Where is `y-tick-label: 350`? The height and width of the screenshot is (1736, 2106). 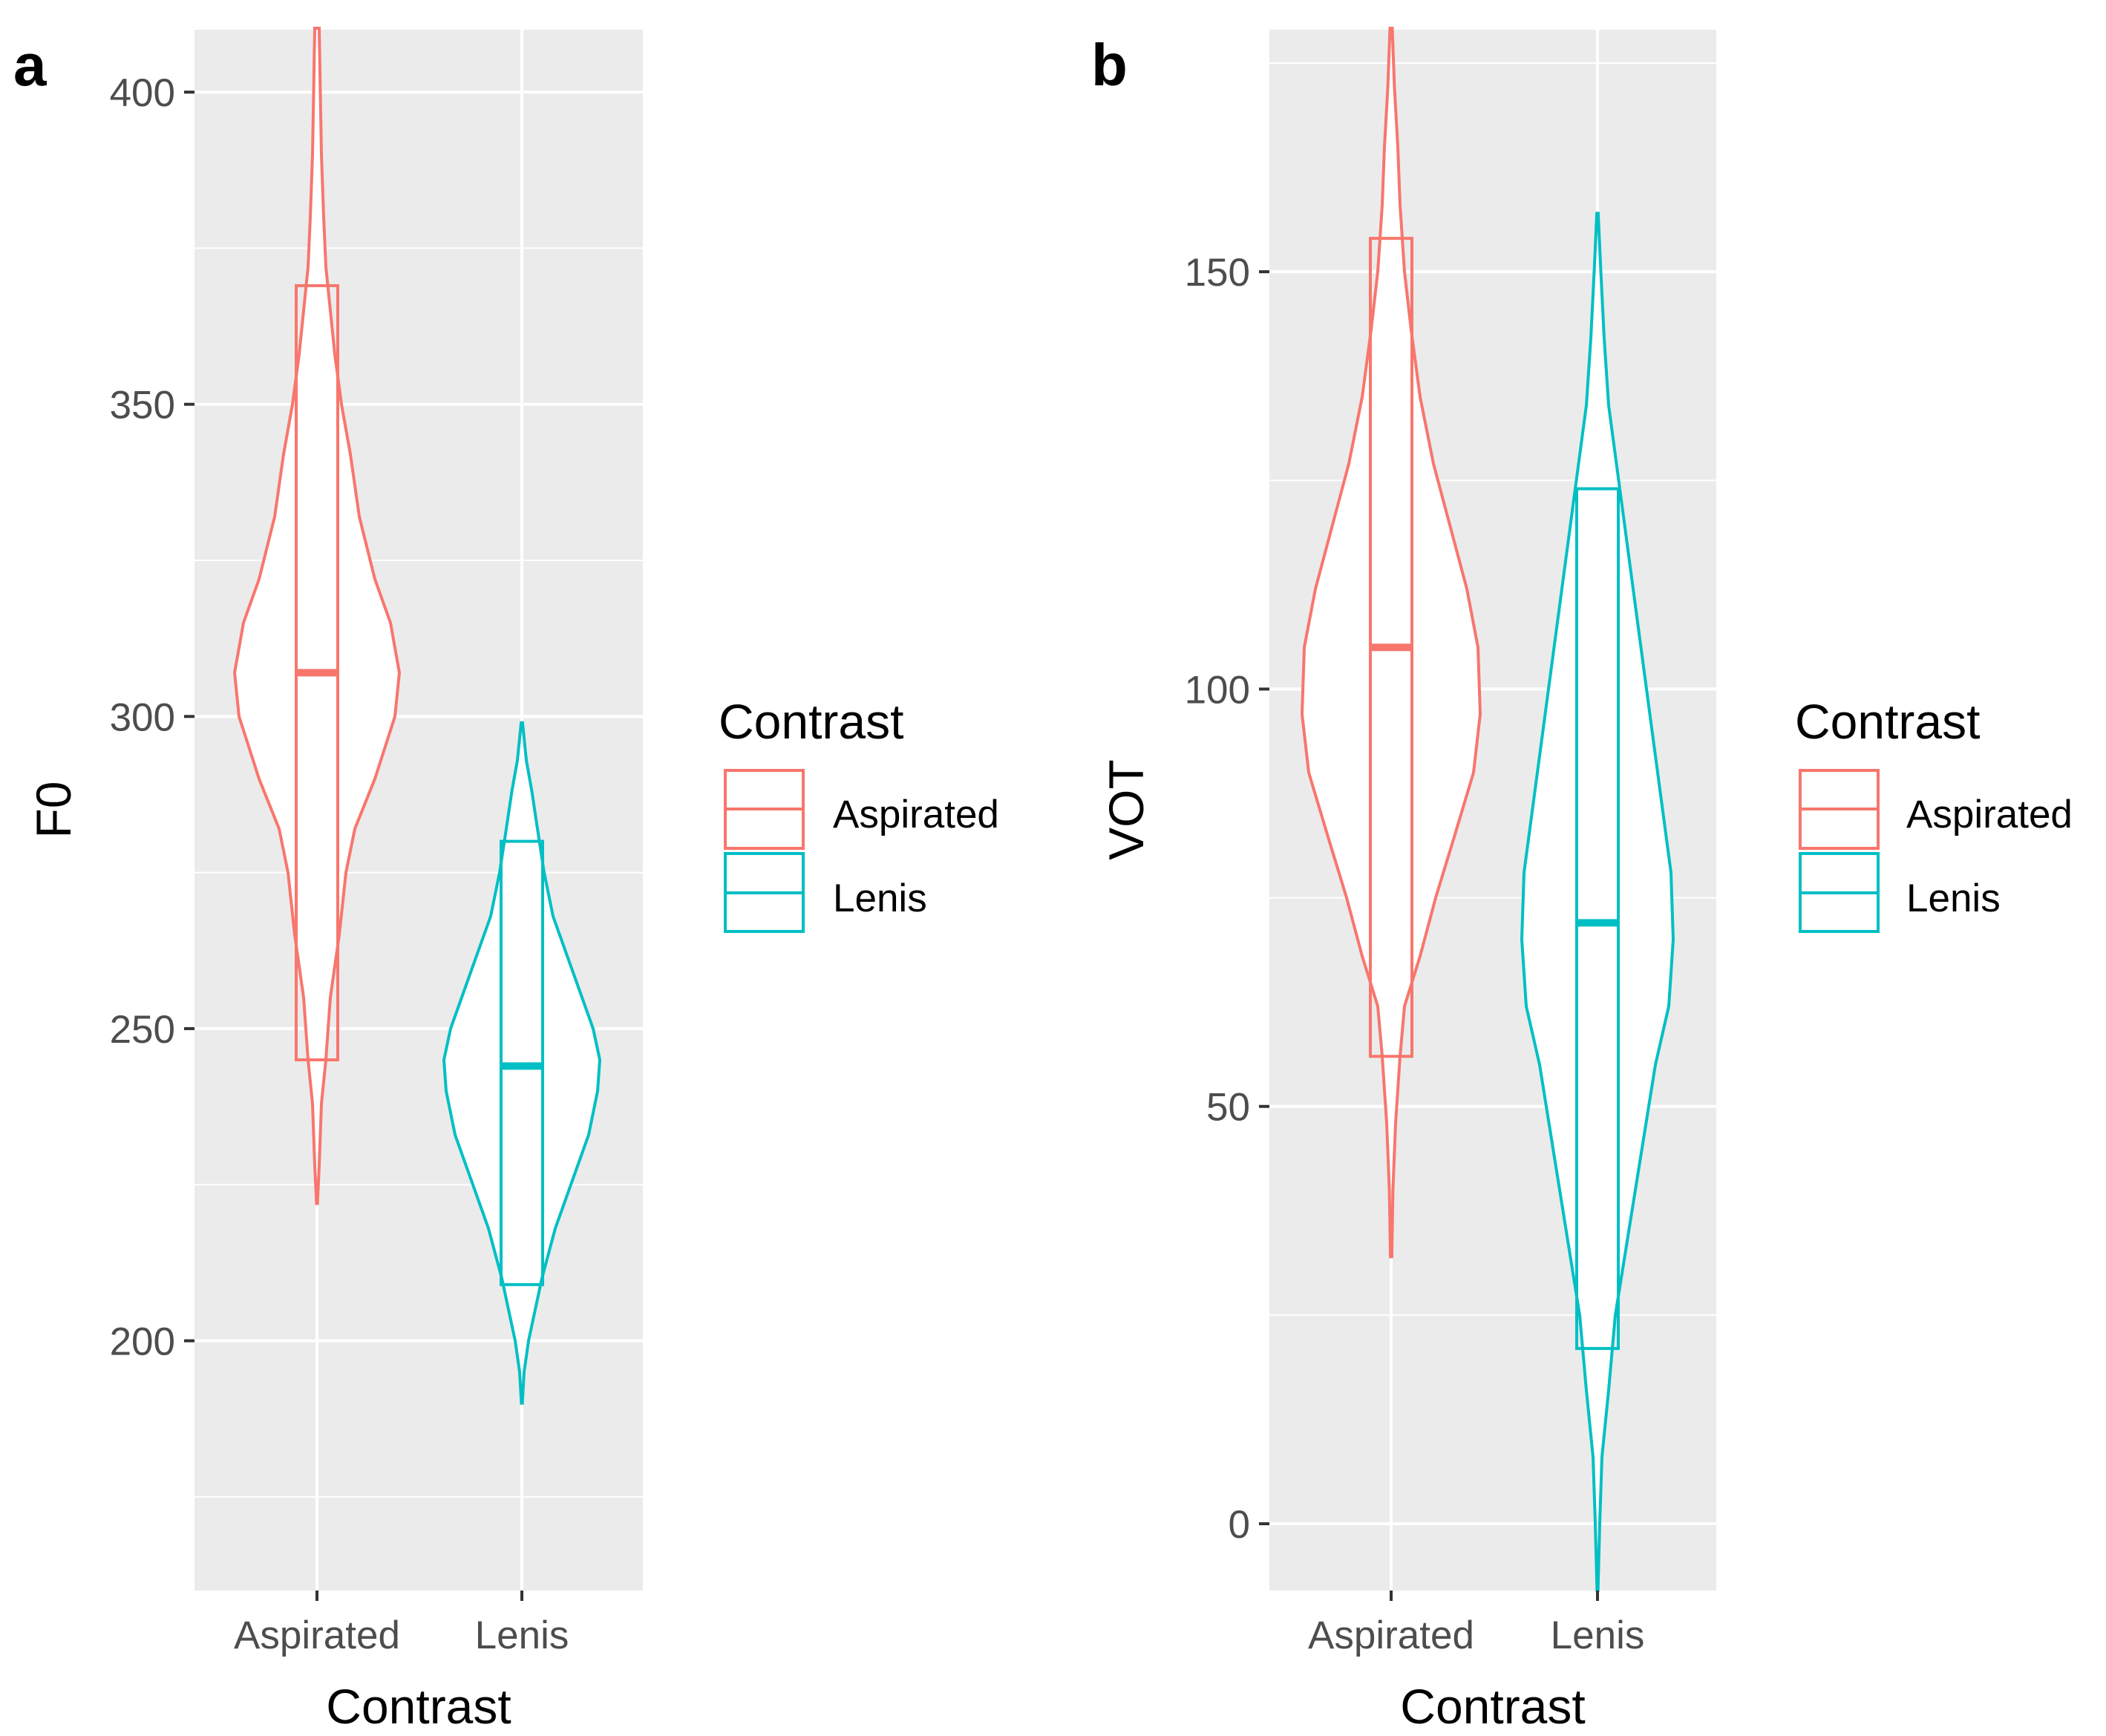
y-tick-label: 350 is located at coordinates (142, 406).